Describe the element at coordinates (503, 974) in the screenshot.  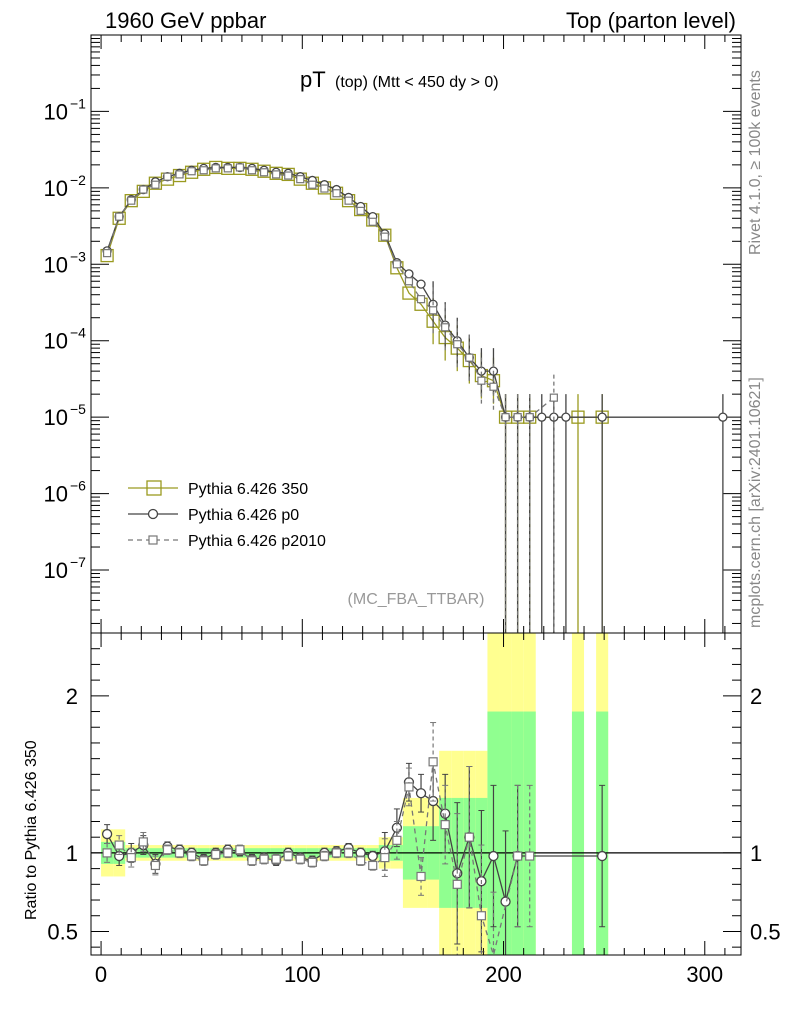
I see `x-tick-label: 200` at that location.